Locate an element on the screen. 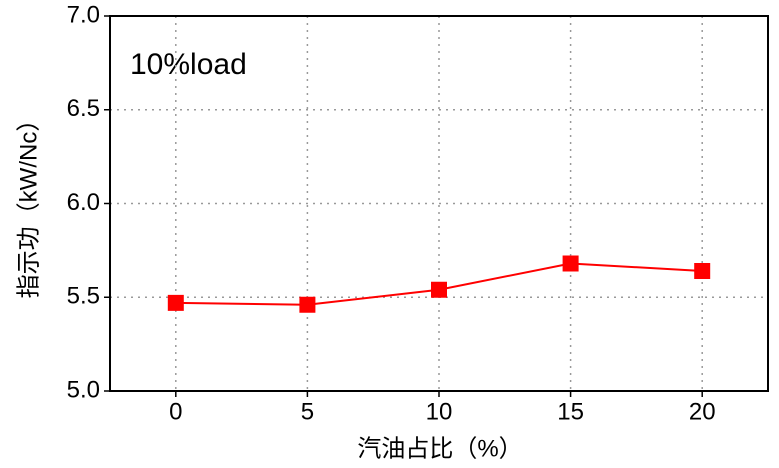  annotation: 10%load is located at coordinates (188, 64).